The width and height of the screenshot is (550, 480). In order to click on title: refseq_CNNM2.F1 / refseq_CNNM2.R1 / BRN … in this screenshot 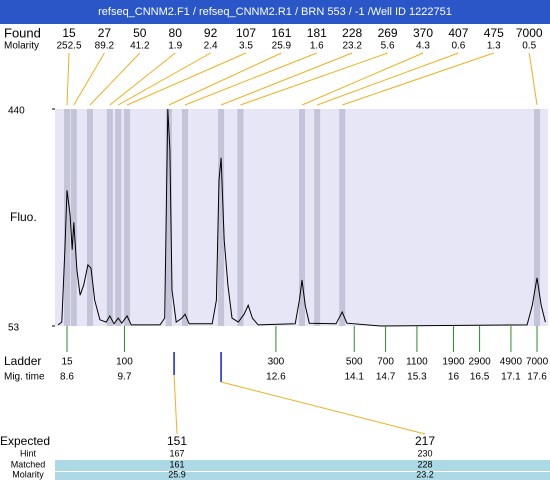, I will do `click(275, 12)`.